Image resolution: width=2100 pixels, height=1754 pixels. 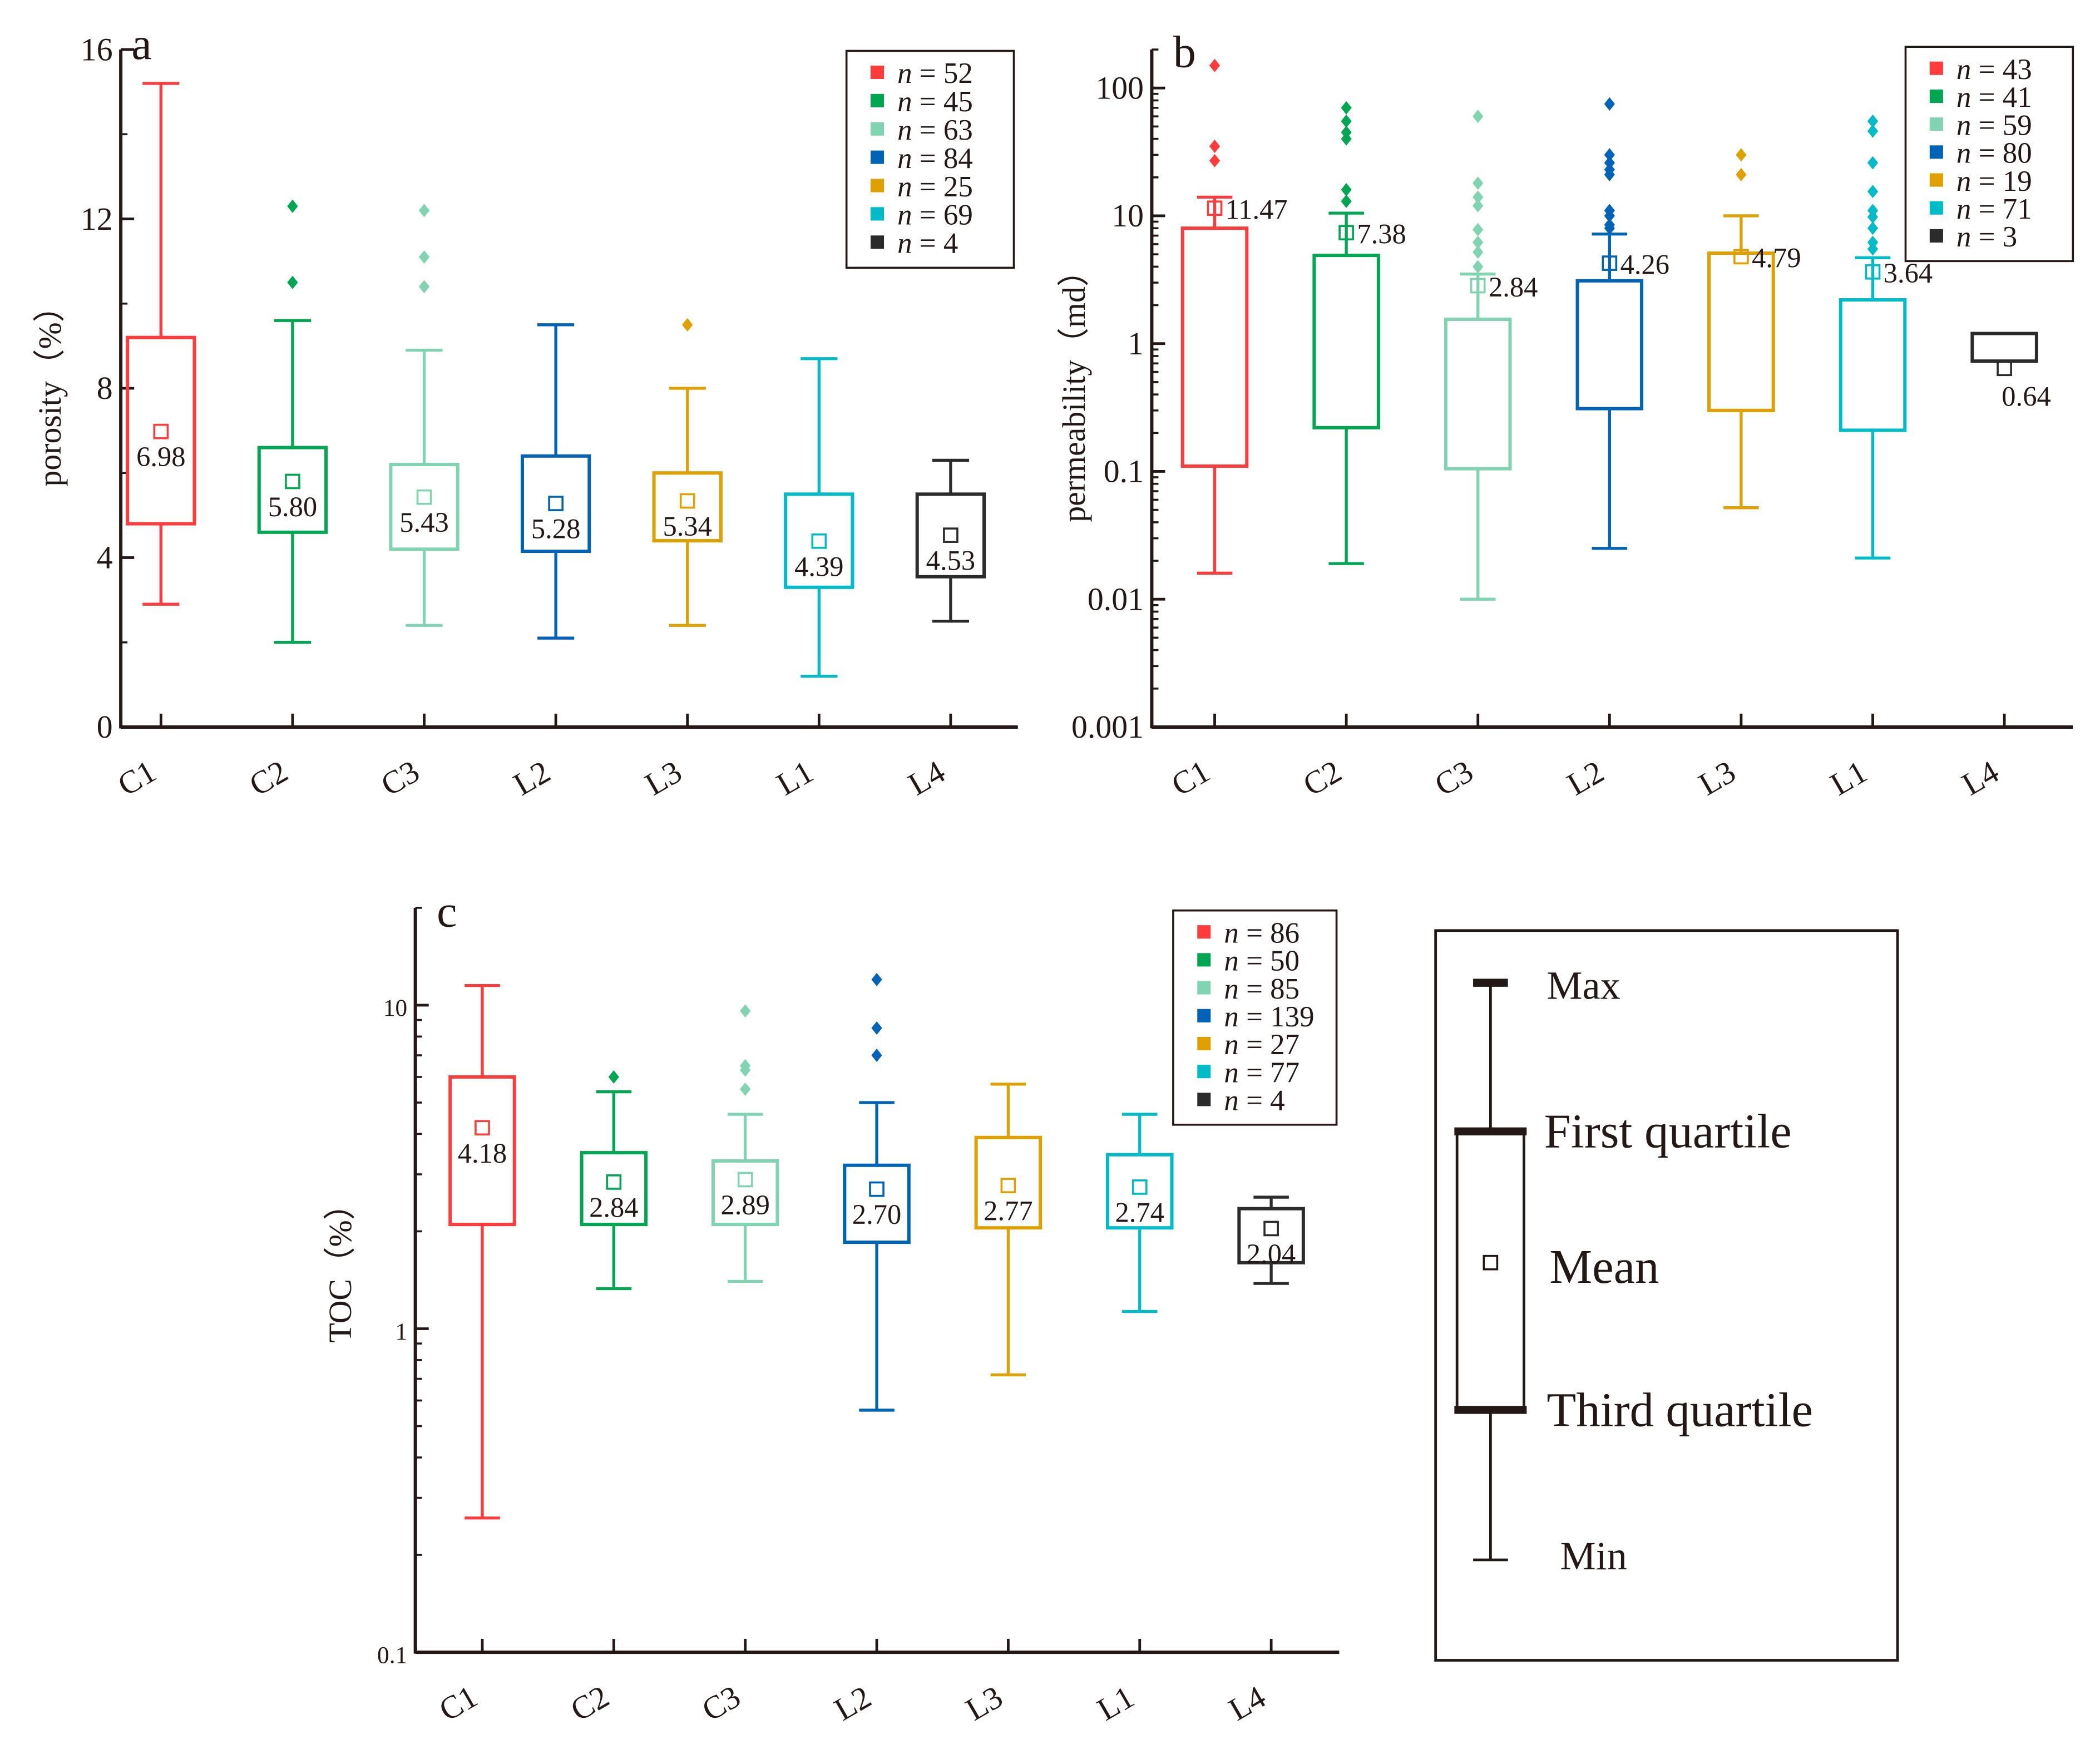 What do you see at coordinates (942, 130) in the screenshot?
I see `legend-count: = 63` at bounding box center [942, 130].